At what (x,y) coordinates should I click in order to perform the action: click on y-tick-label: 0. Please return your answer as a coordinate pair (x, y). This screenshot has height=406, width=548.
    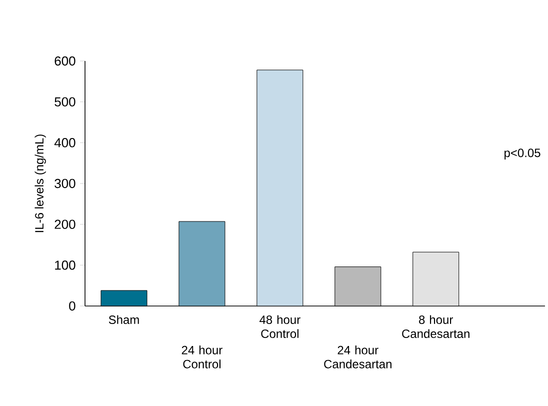
    Looking at the image, I should click on (72, 306).